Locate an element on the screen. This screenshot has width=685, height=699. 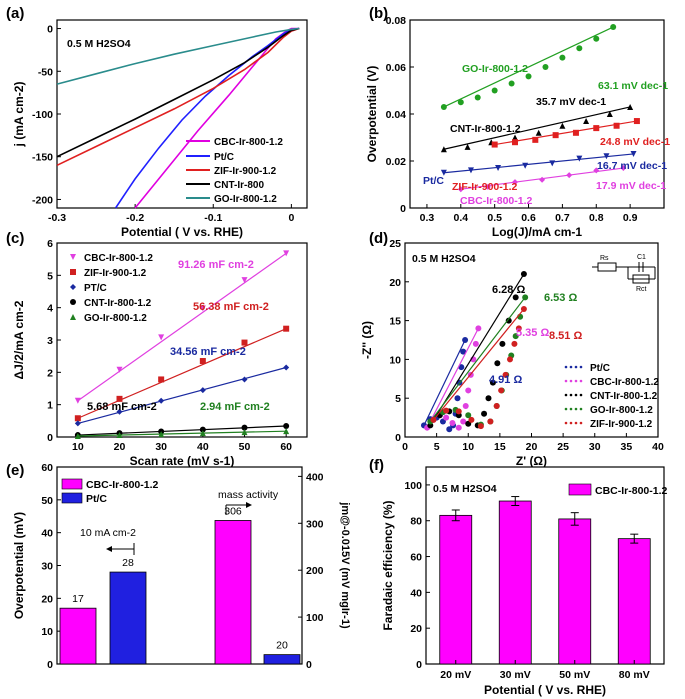
x-axis-label: Scan rate (mV s-1) is located at coordinates (182, 461).